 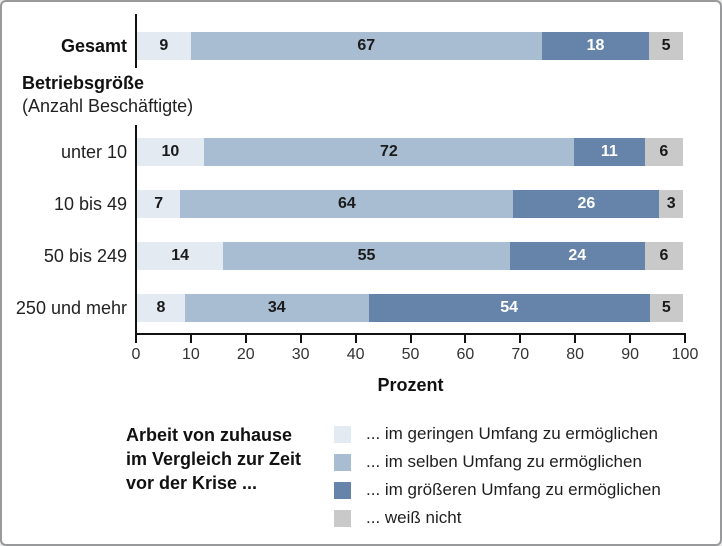 I want to click on bar-250-und-mehr: 8 34 54 5, so click(x=410, y=308).